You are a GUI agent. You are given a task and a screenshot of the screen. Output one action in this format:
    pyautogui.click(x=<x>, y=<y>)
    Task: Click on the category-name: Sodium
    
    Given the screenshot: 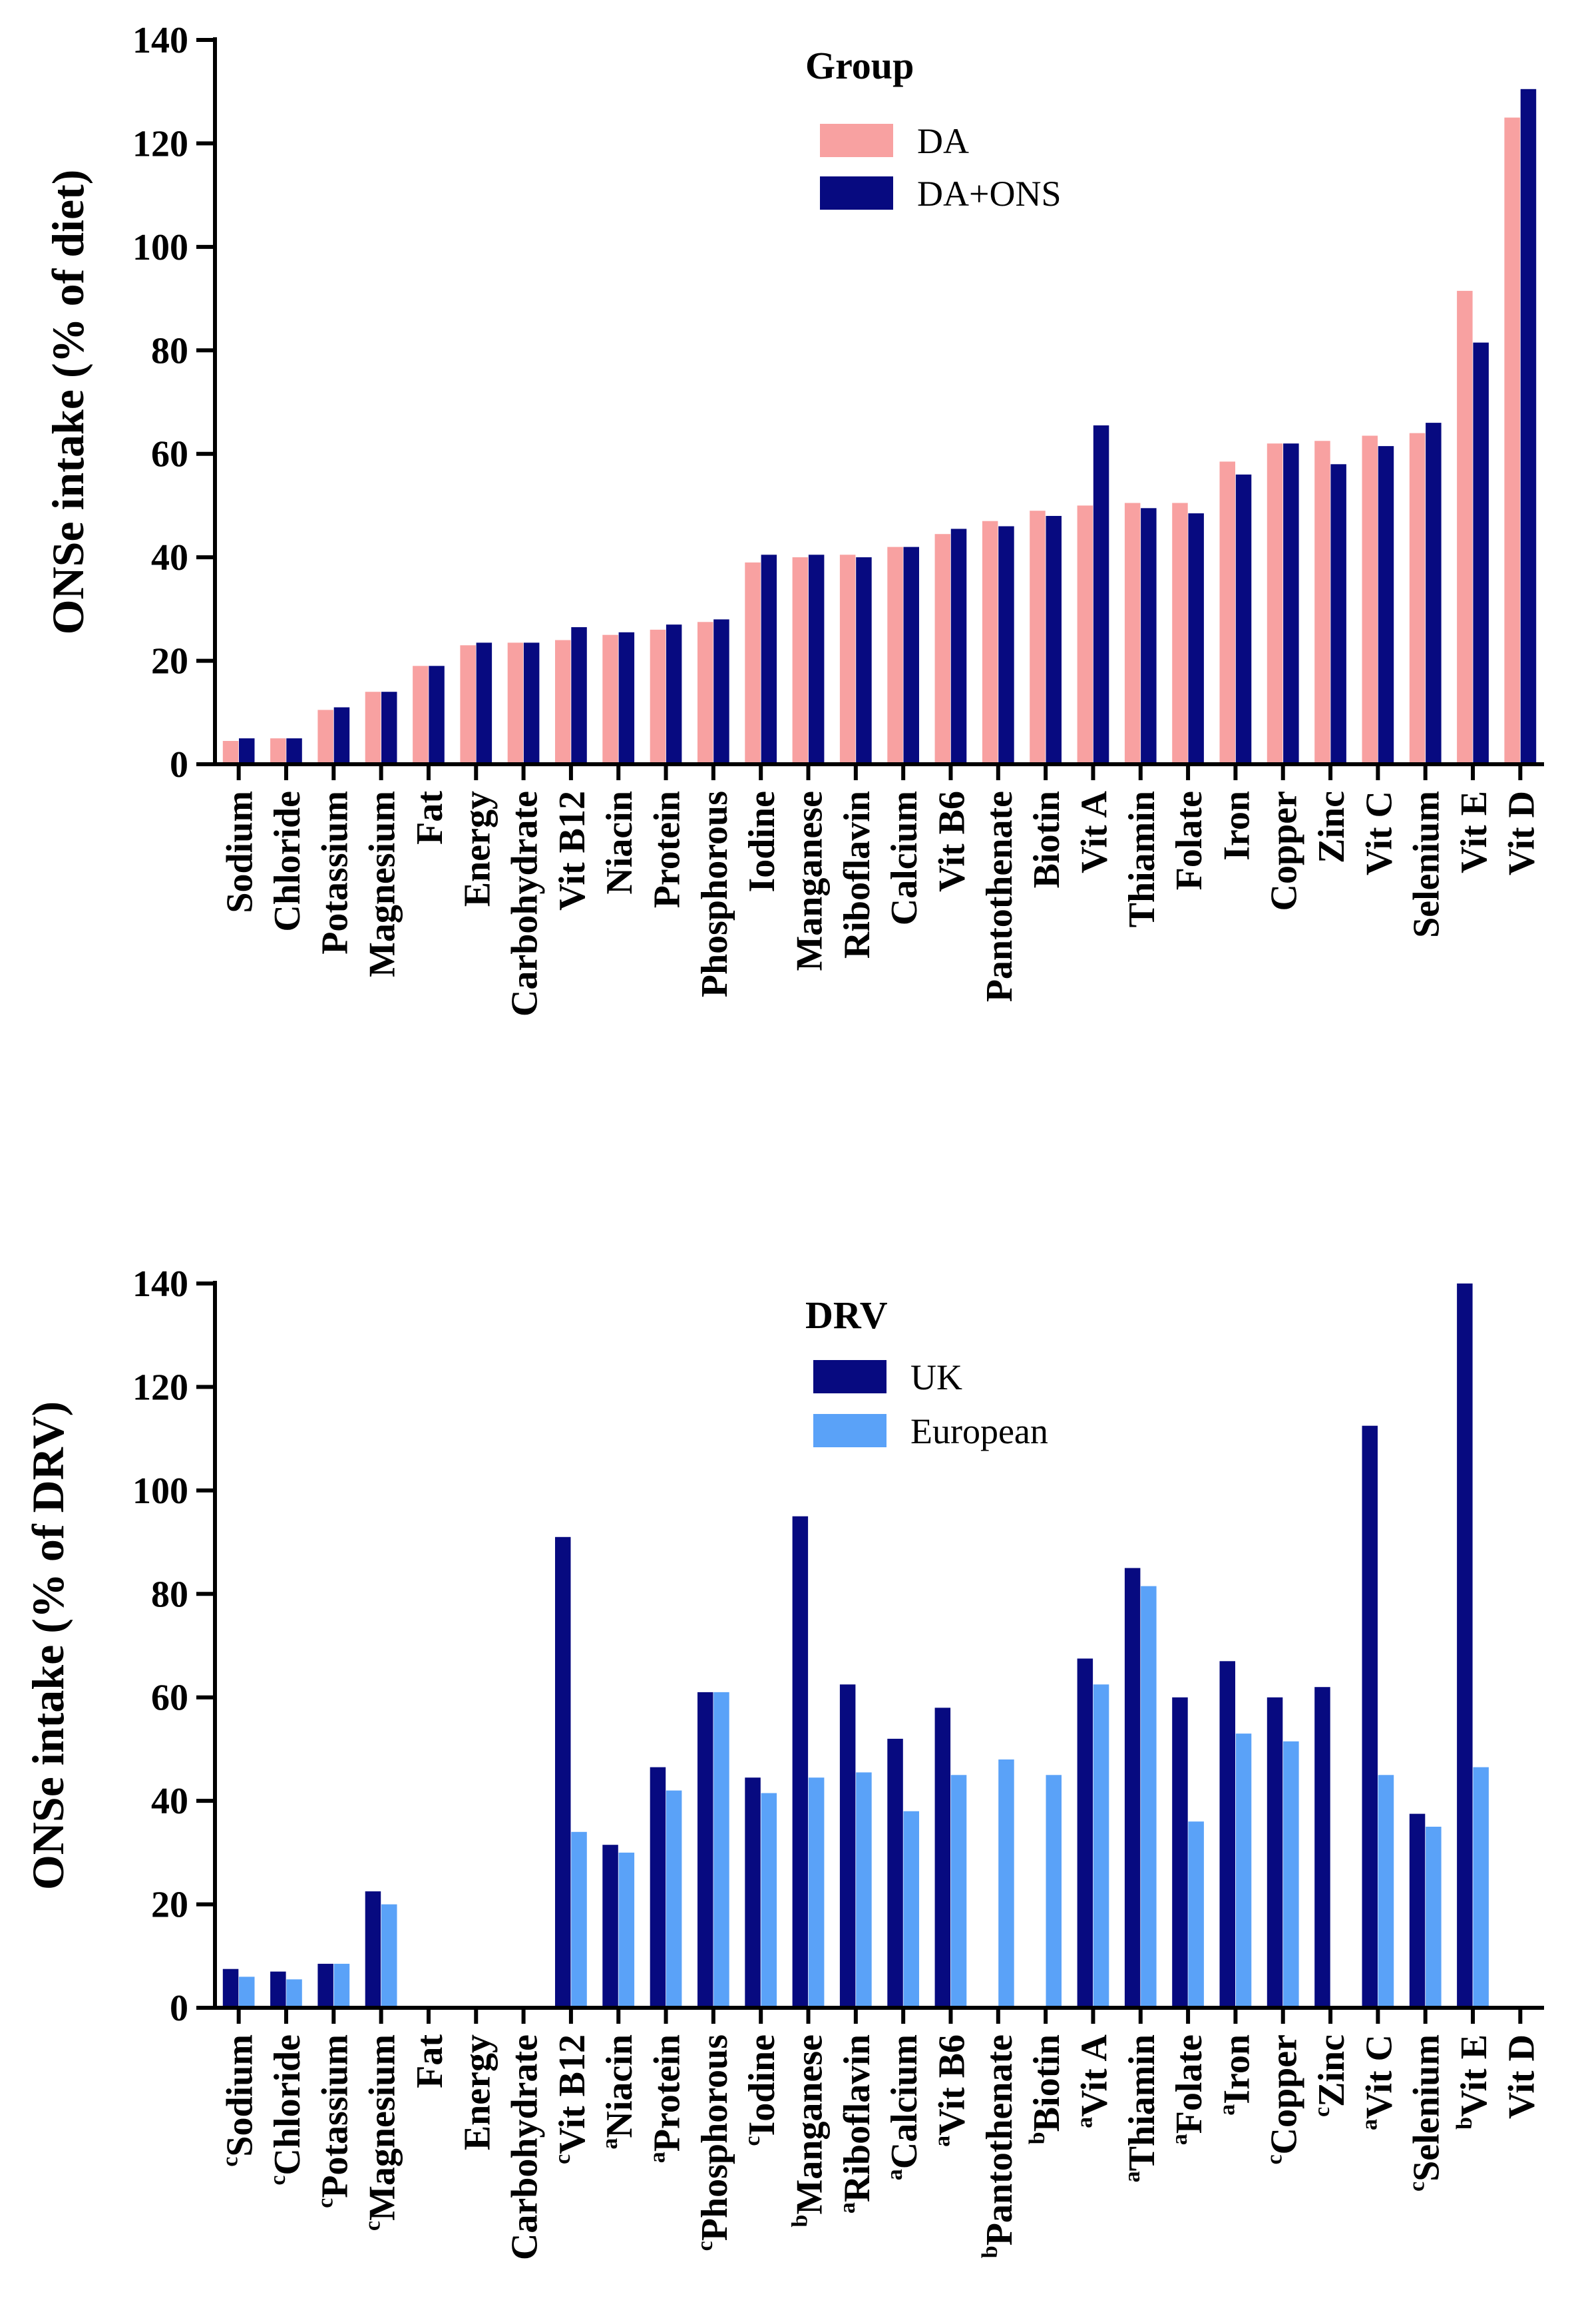 What is the action you would take?
    pyautogui.click(x=240, y=2095)
    